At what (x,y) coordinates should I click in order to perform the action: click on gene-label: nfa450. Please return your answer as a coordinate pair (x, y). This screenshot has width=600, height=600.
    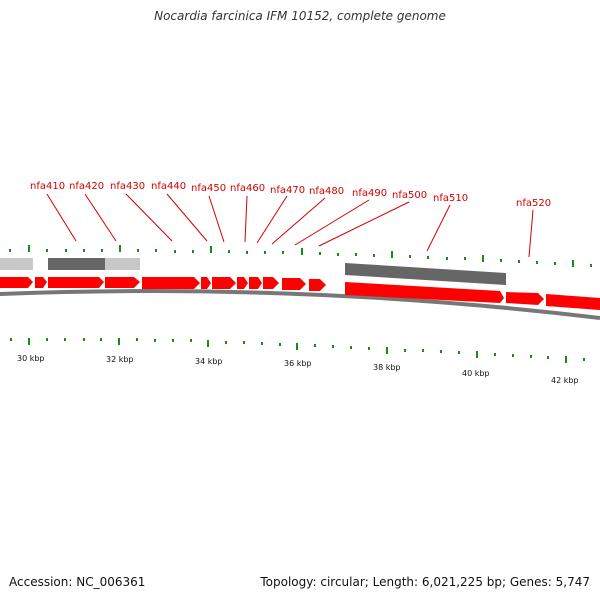
    Looking at the image, I should click on (208, 188).